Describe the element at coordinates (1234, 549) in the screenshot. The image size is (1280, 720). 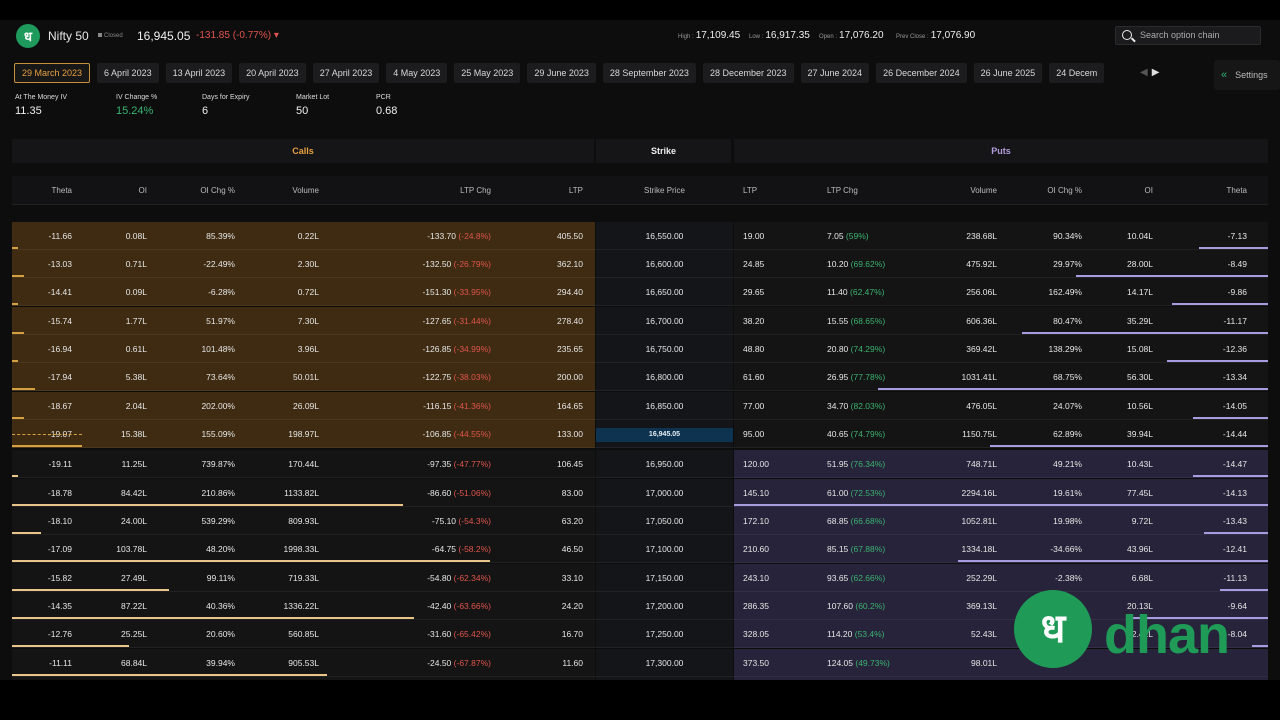
I see `p-theta-cell: -12.41` at that location.